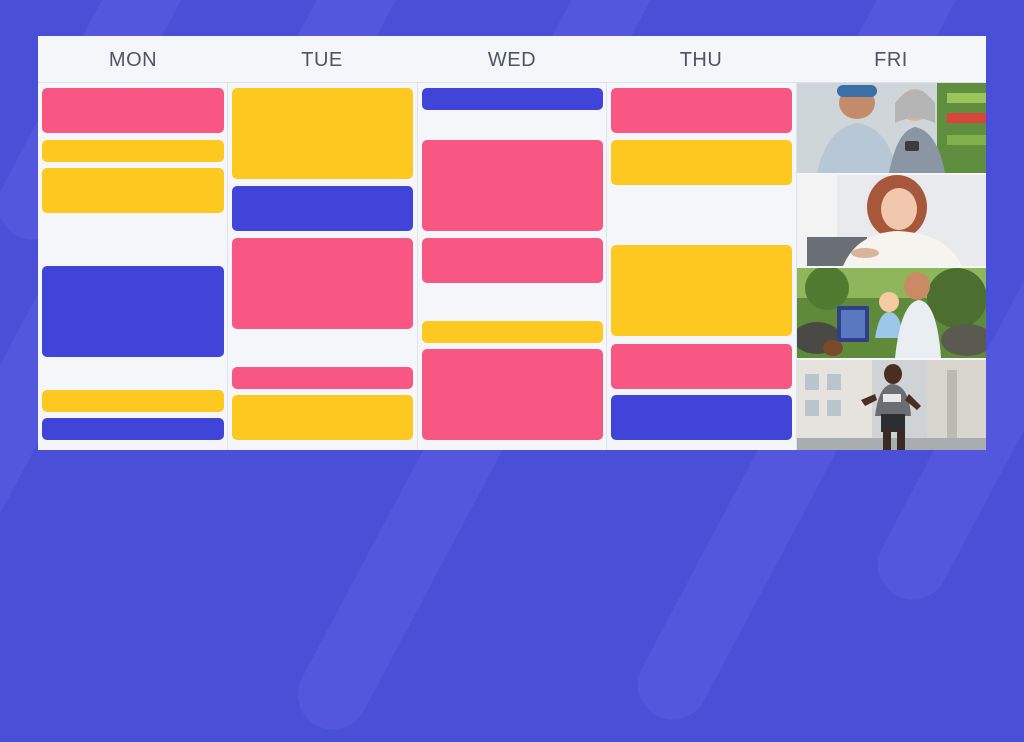 Image resolution: width=1024 pixels, height=742 pixels. Describe the element at coordinates (891, 60) in the screenshot. I see `day-header-fri: FRI` at that location.